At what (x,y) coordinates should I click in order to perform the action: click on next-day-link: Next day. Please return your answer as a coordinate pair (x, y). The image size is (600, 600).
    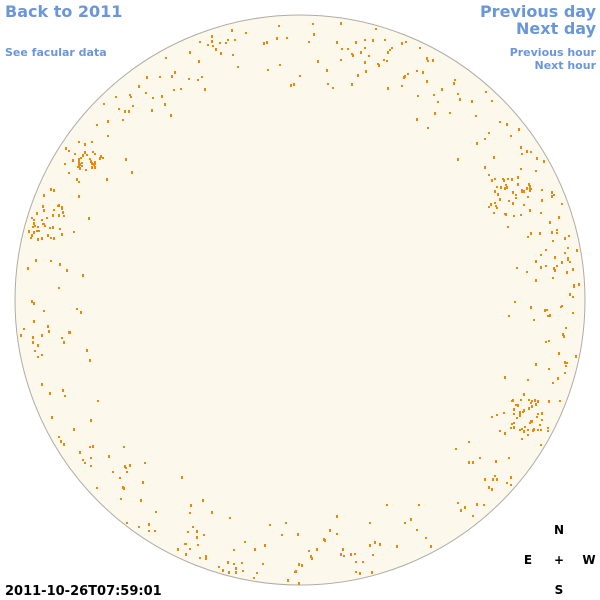
    Looking at the image, I should click on (556, 28).